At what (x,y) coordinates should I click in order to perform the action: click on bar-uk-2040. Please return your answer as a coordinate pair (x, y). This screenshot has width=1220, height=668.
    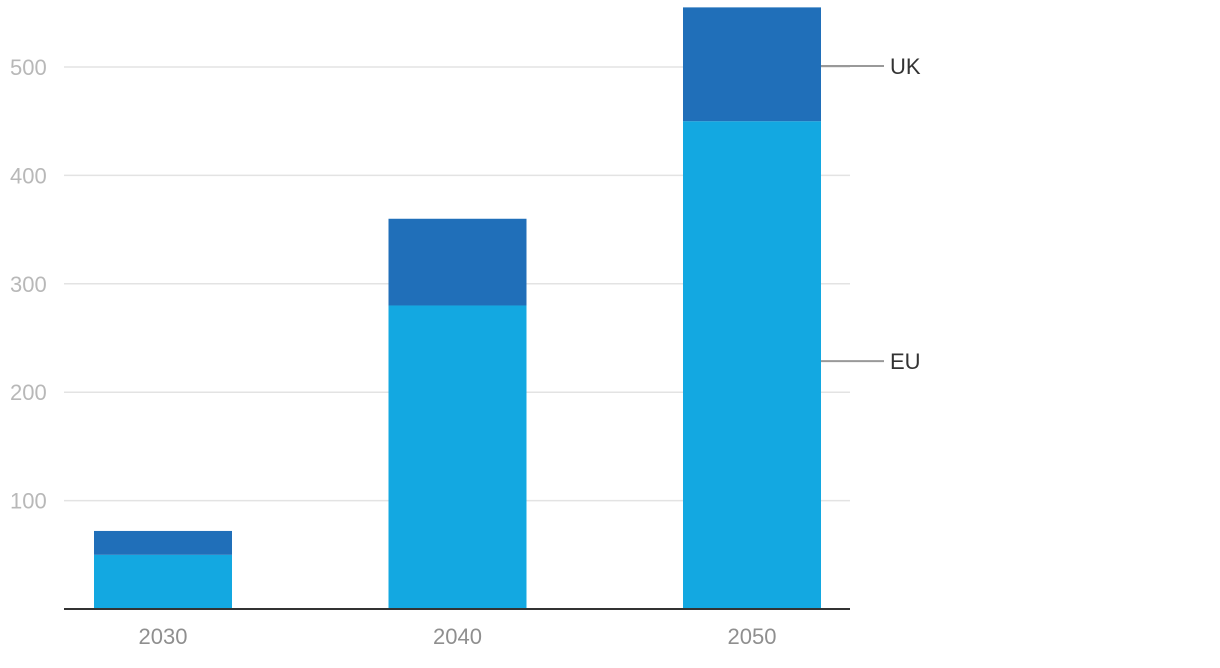
    Looking at the image, I should click on (457, 262).